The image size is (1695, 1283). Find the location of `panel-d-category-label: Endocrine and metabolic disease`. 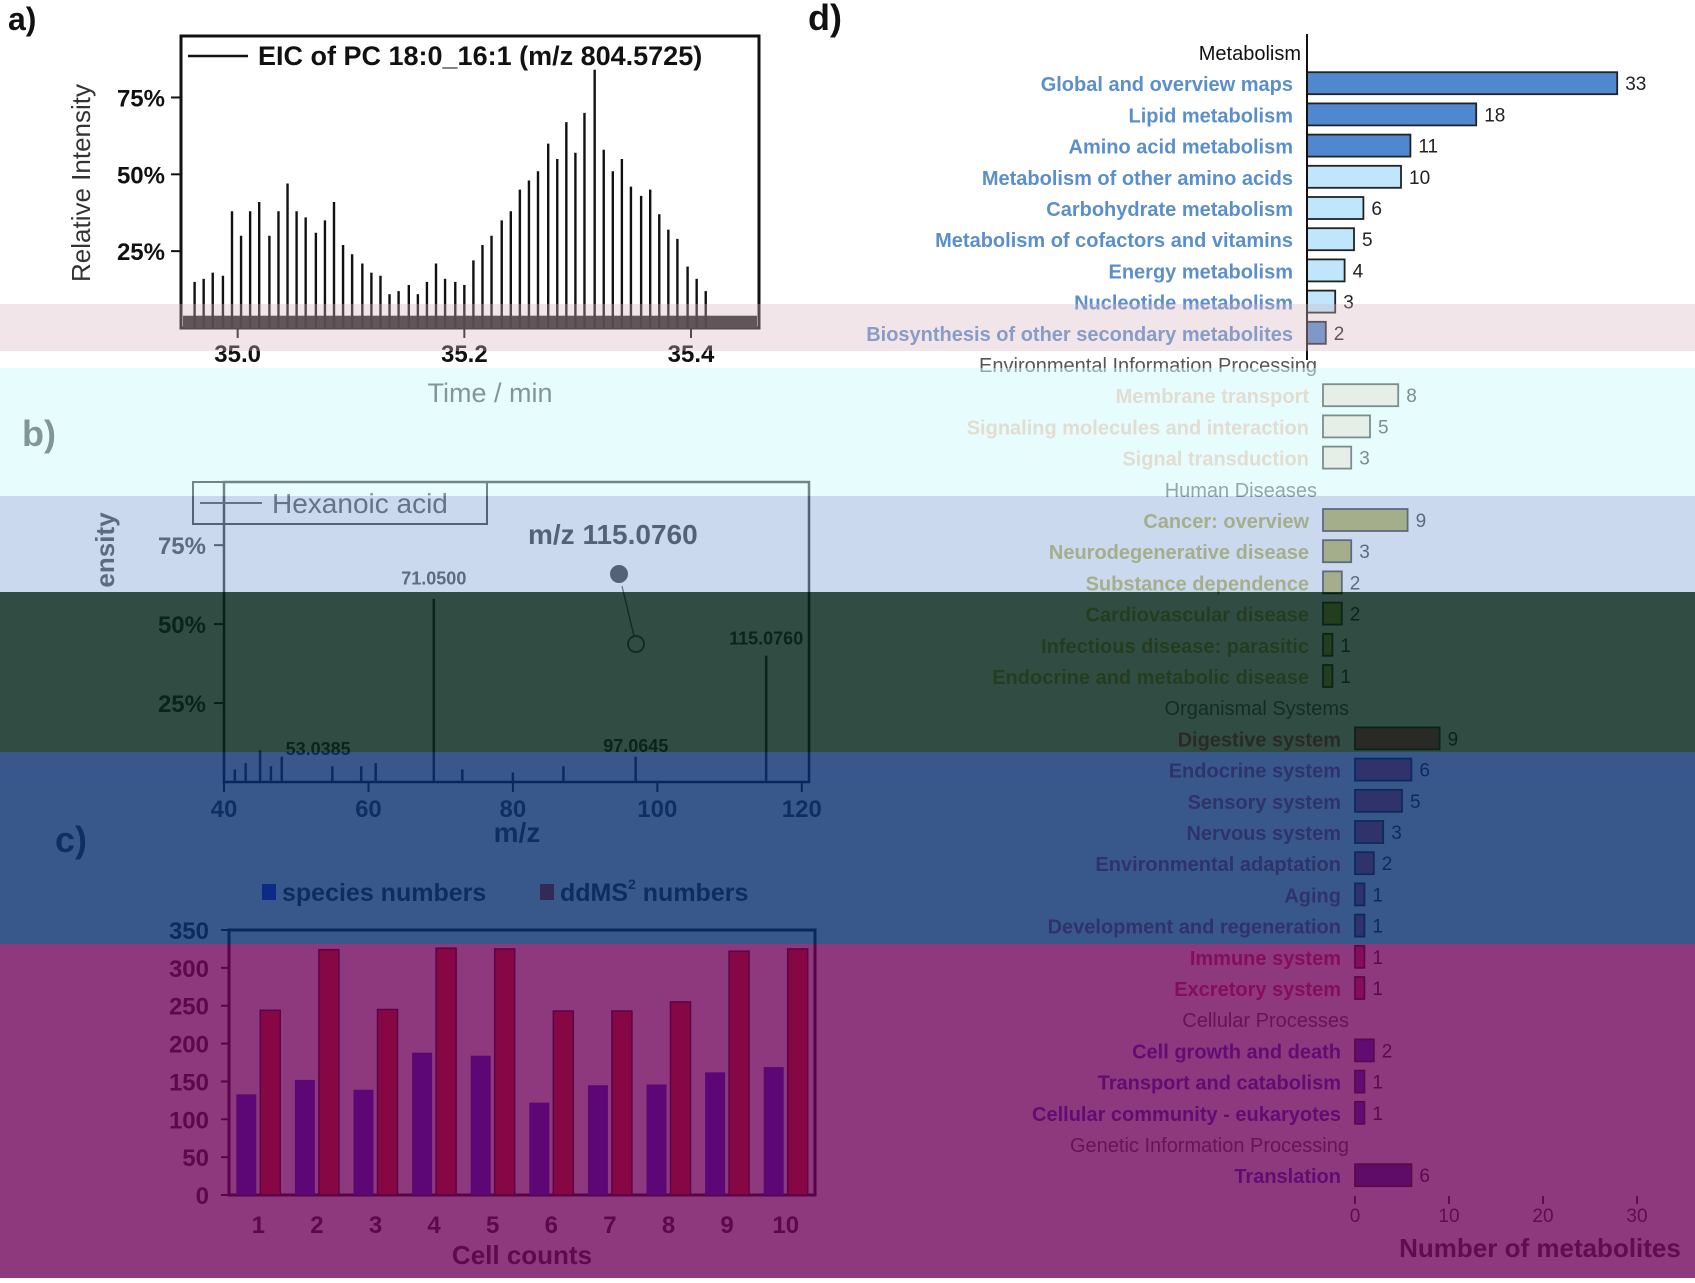

panel-d-category-label: Endocrine and metabolic disease is located at coordinates (1150, 678).